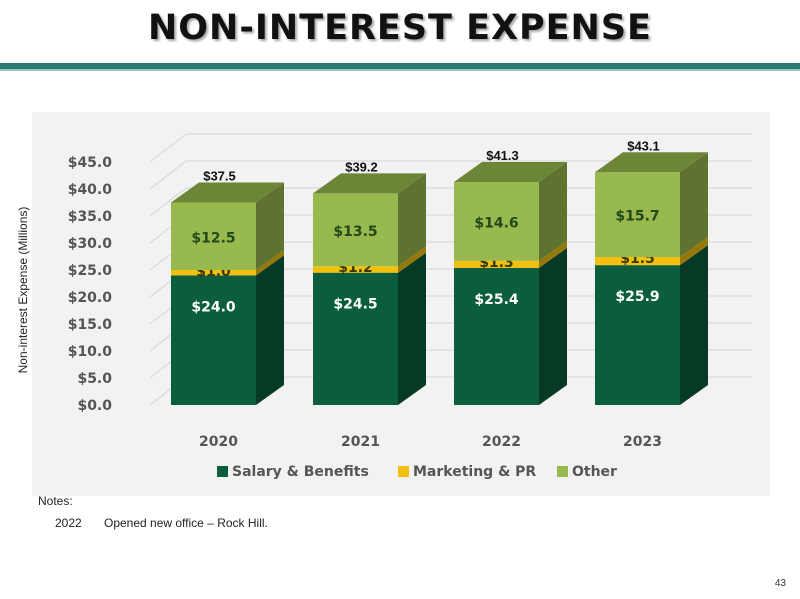 The image size is (800, 599). What do you see at coordinates (355, 305) in the screenshot?
I see `data-label: $24.5` at bounding box center [355, 305].